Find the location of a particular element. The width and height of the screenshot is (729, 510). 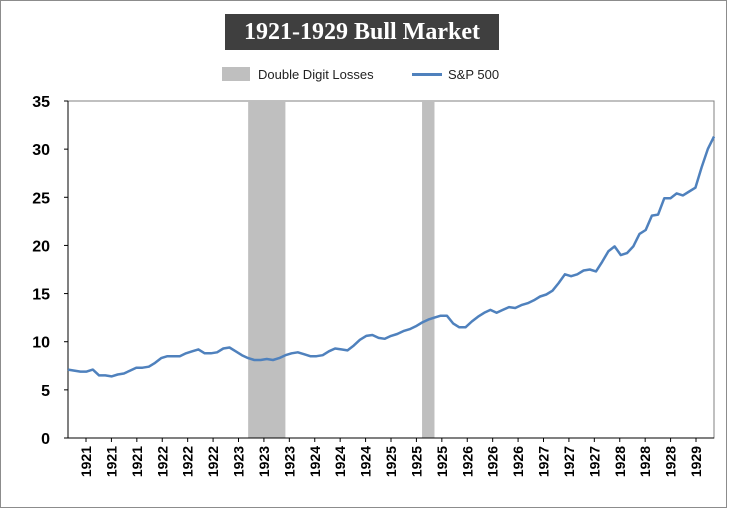

x-tick-label: 1928 is located at coordinates (645, 461).